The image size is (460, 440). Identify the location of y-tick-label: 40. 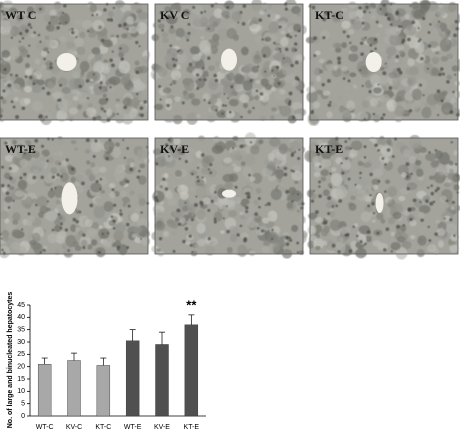
(21, 317).